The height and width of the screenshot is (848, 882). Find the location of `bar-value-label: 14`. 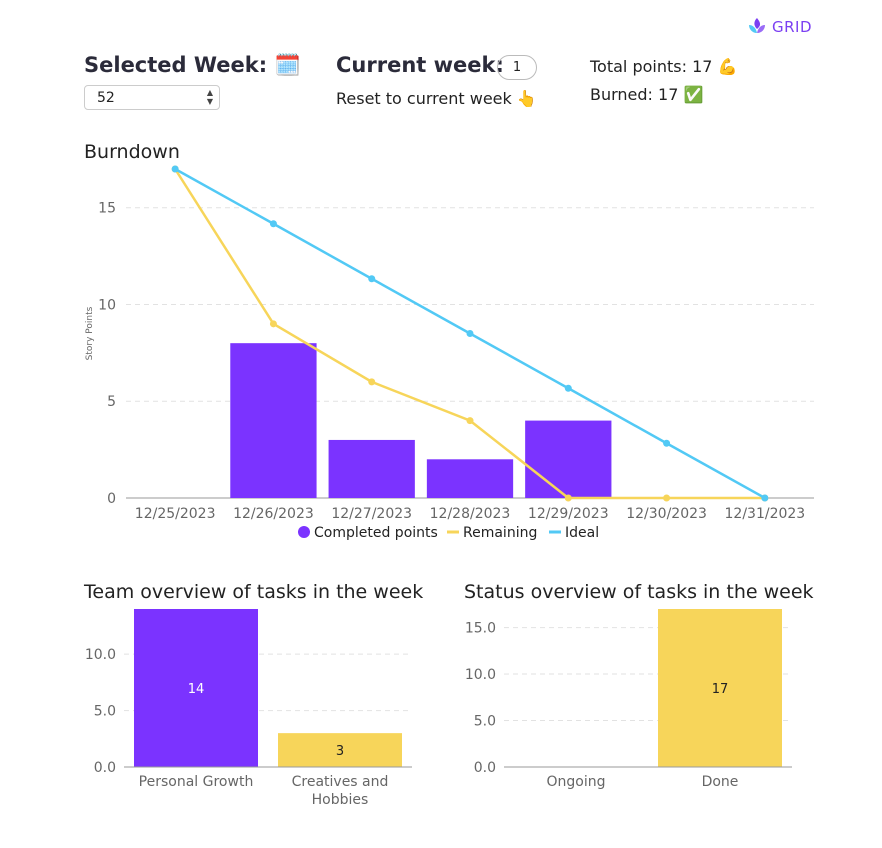

bar-value-label: 14 is located at coordinates (196, 689).